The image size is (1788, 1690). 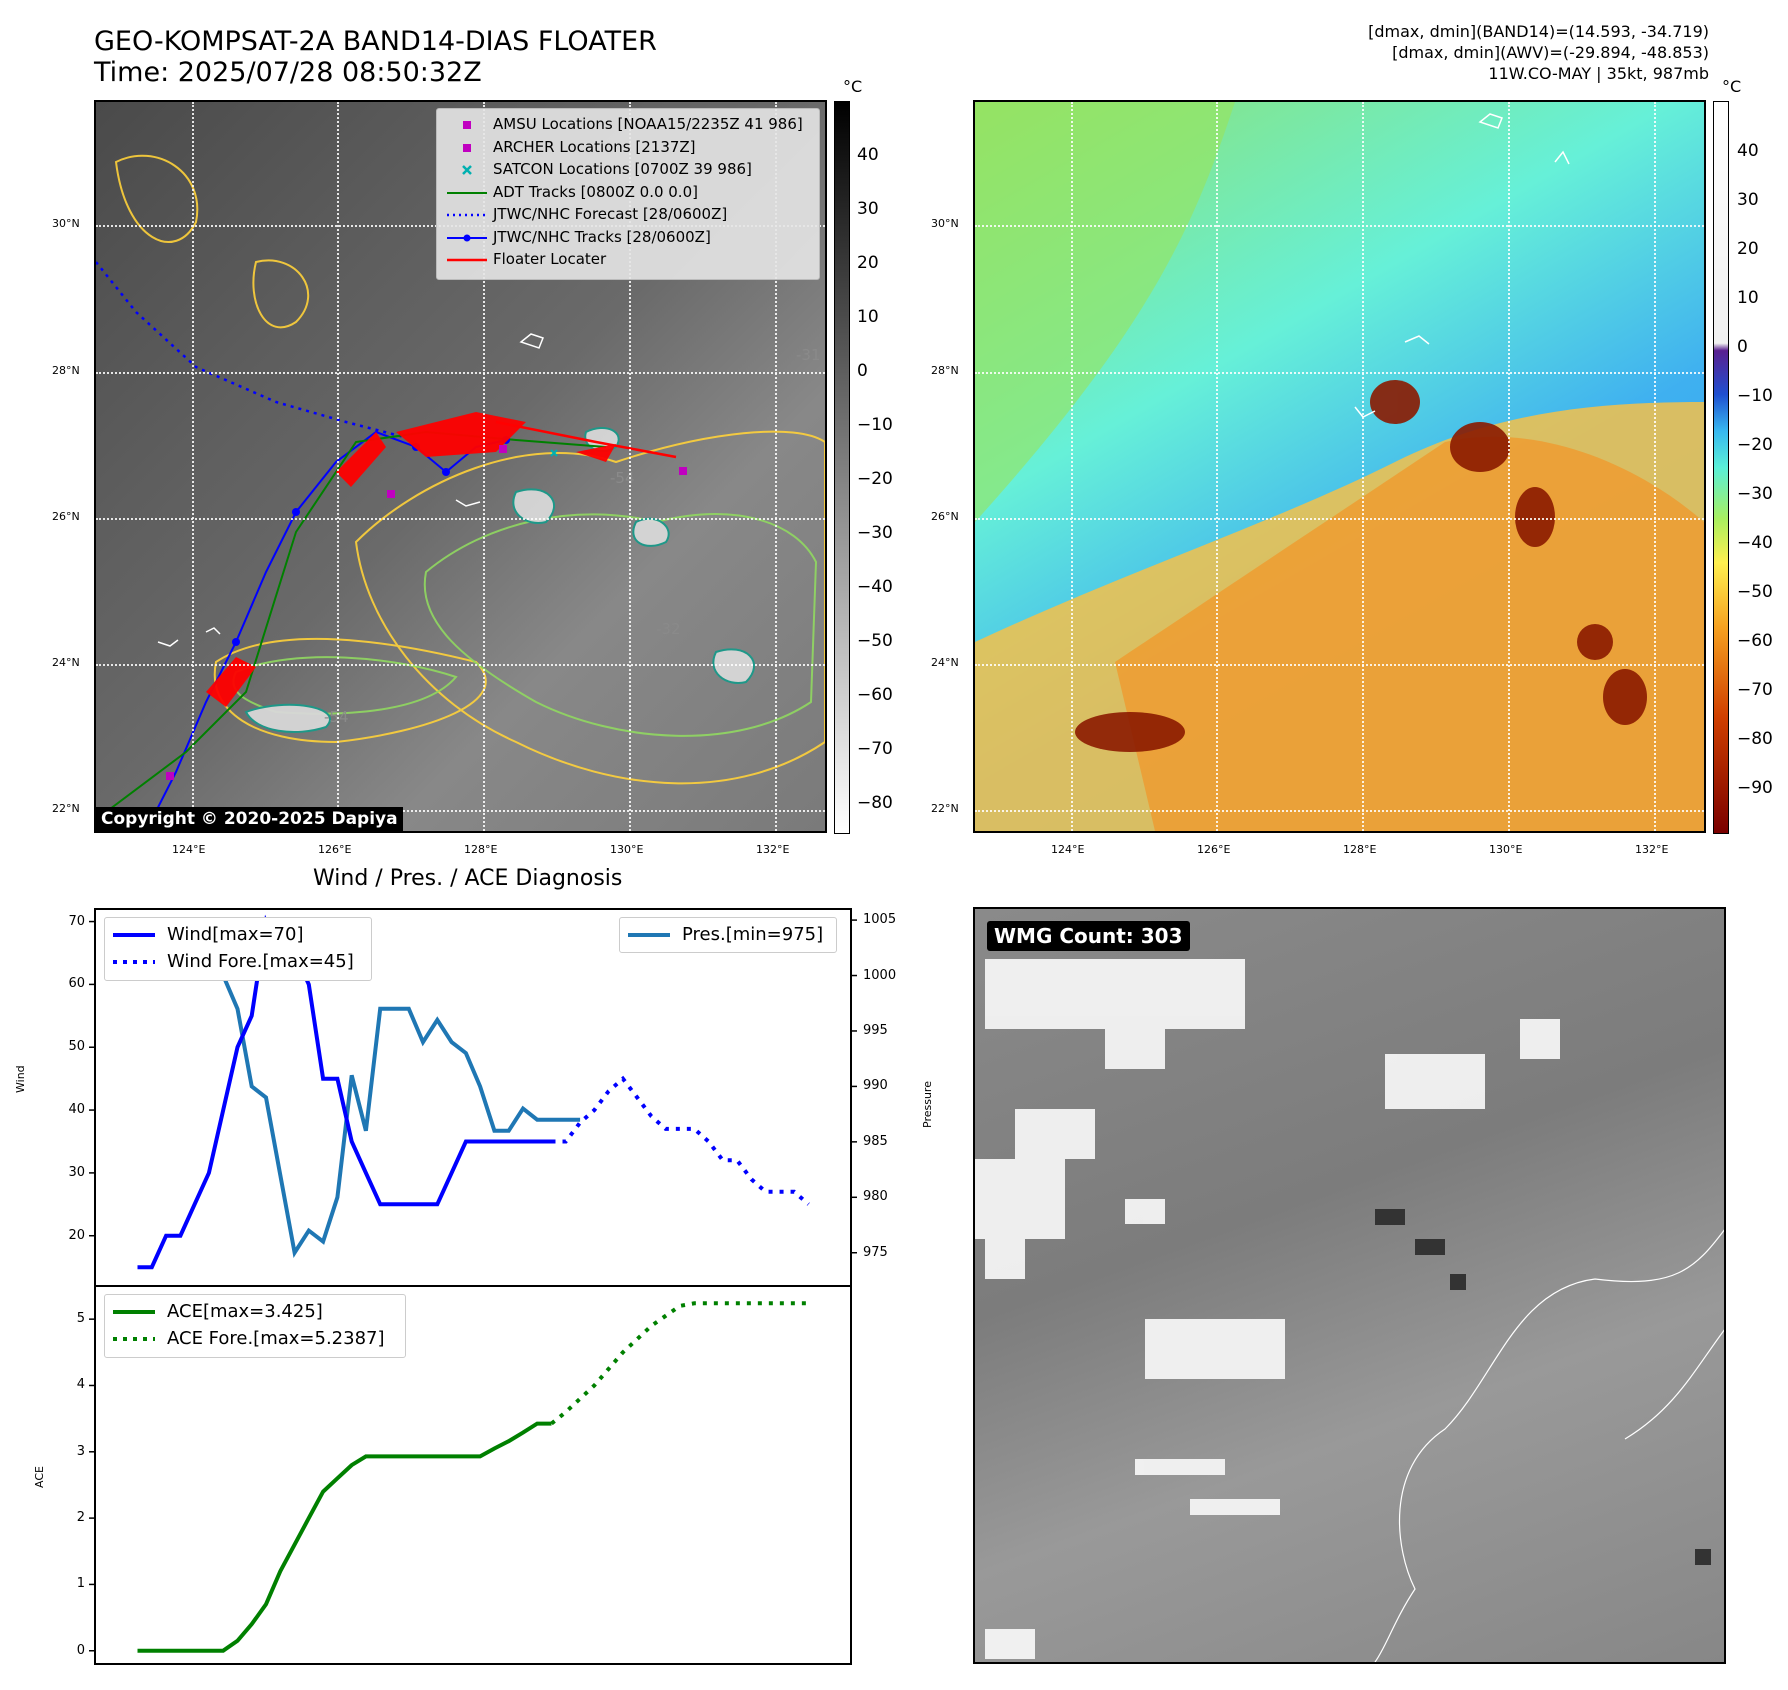 I want to click on wind-y-tick-label: 70, so click(x=76, y=921).